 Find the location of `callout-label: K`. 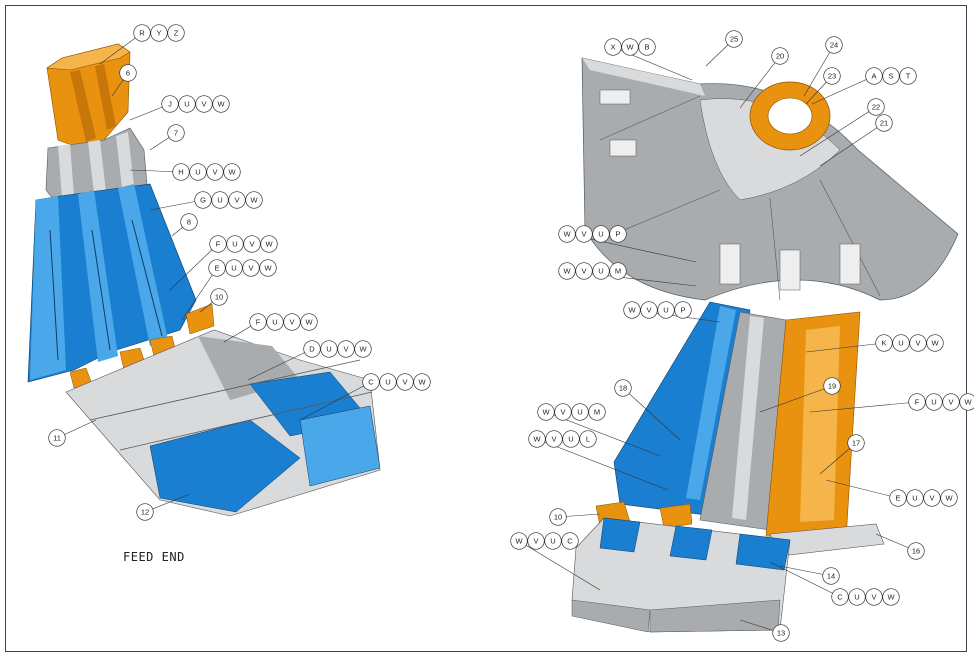

callout-label: K is located at coordinates (883, 343).